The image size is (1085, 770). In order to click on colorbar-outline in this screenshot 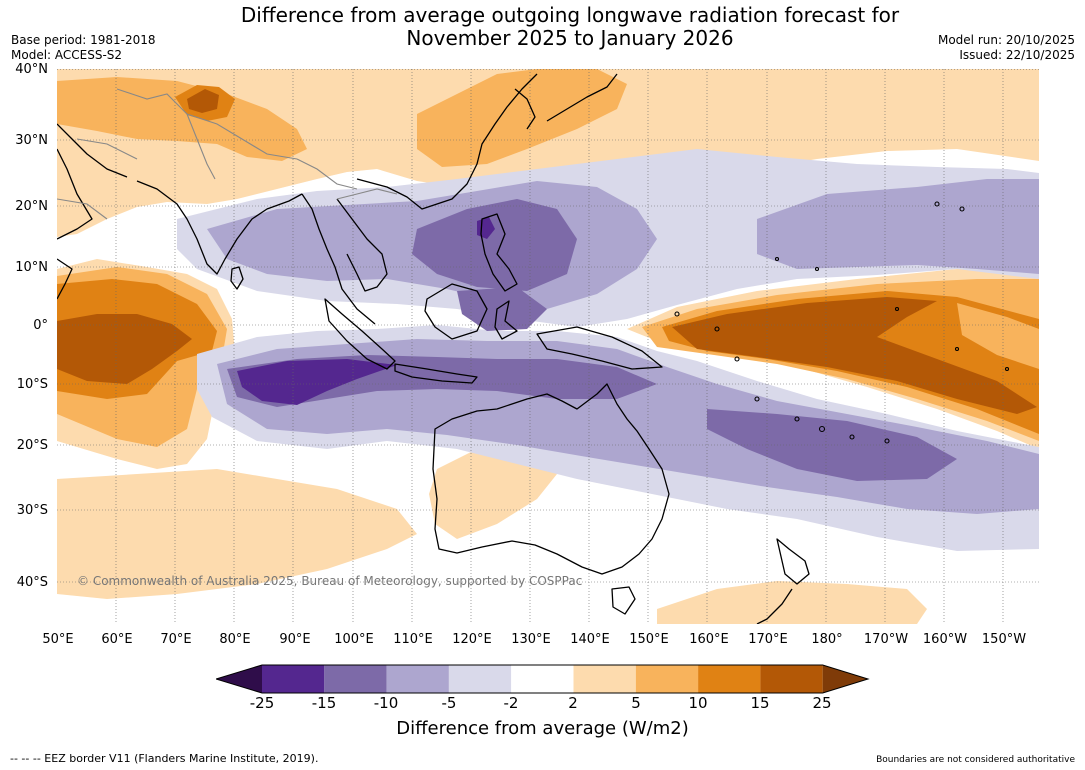, I will do `click(543, 679)`.